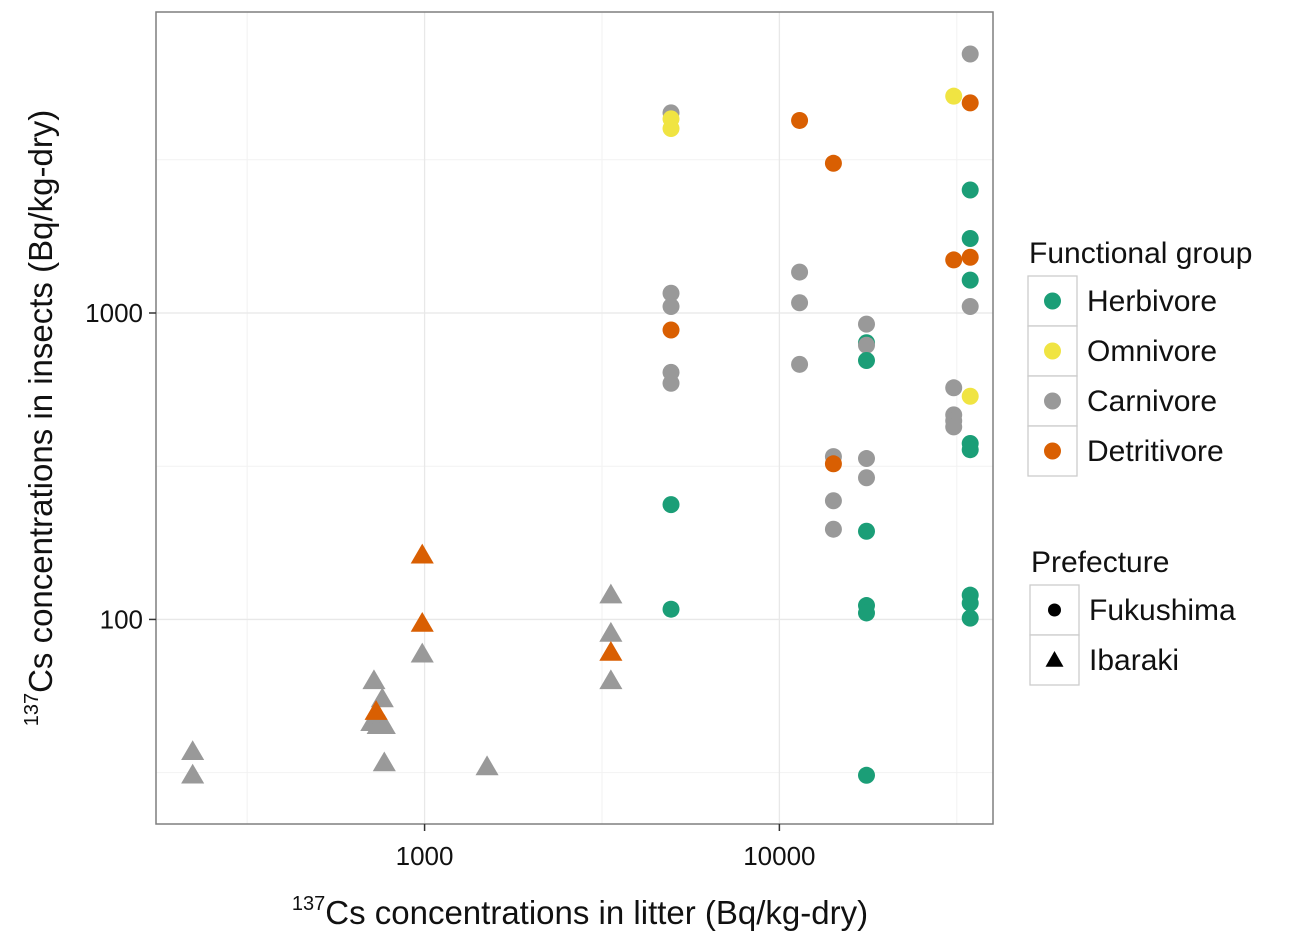  What do you see at coordinates (1140, 253) in the screenshot?
I see `legend-functional-group-title: Functional group` at bounding box center [1140, 253].